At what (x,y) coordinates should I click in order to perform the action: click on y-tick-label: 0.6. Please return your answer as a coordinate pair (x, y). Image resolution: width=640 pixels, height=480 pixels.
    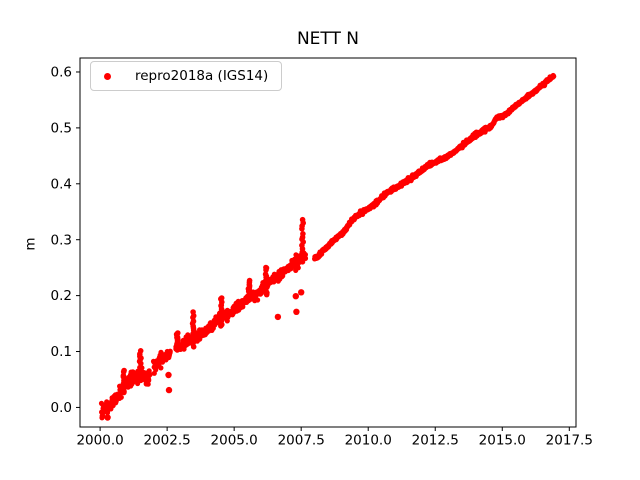
    Looking at the image, I should click on (61, 73).